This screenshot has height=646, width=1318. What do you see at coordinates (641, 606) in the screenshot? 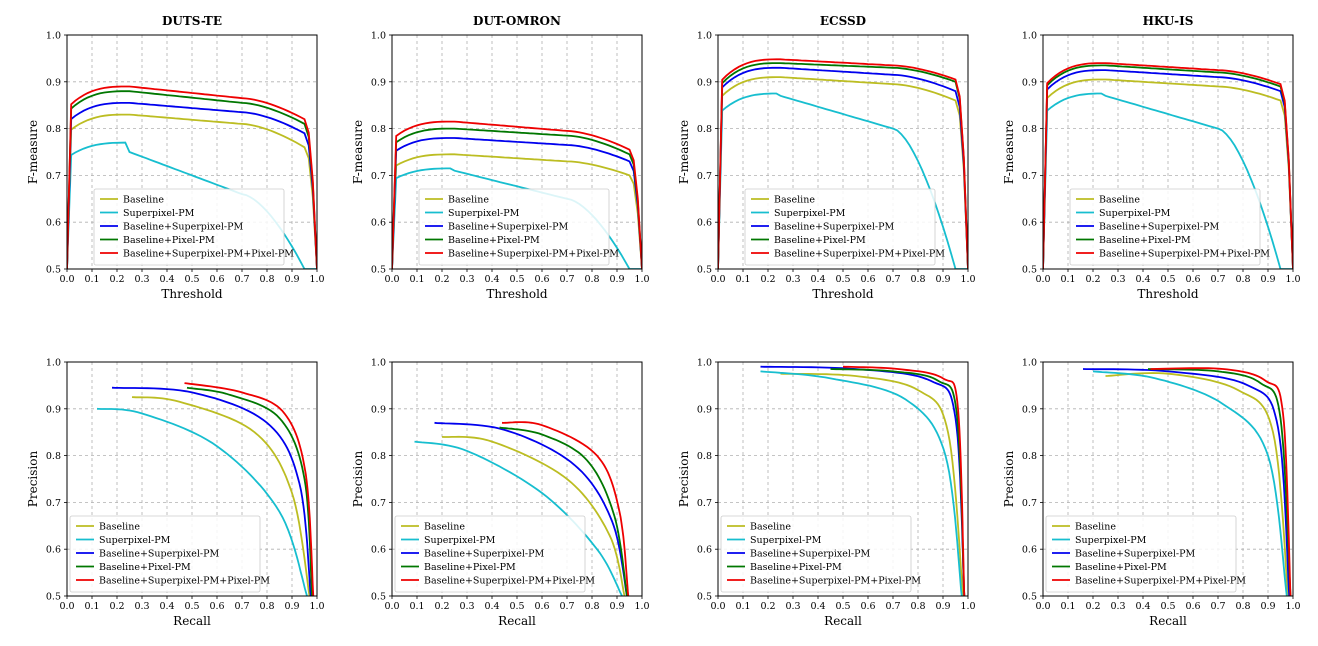
I see `x-tick-label: 1.0` at bounding box center [641, 606].